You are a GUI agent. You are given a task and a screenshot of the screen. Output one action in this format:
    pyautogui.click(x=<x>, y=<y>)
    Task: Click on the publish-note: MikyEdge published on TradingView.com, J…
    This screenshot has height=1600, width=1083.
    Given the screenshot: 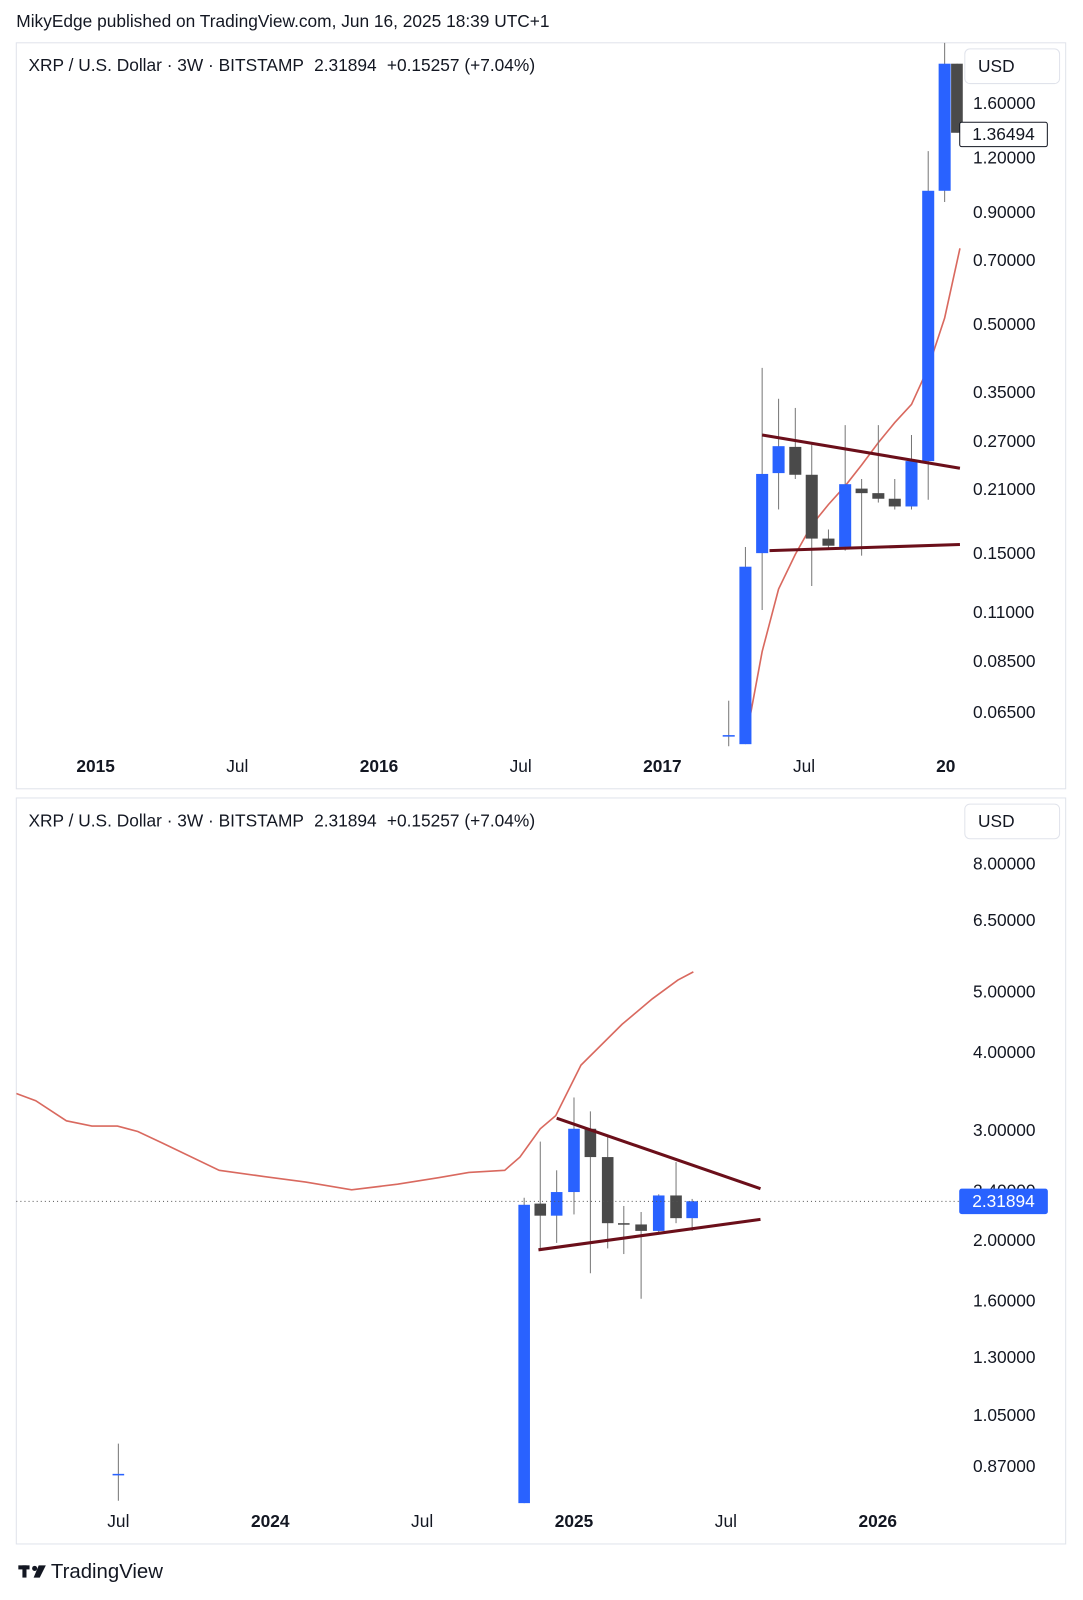 What is the action you would take?
    pyautogui.click(x=282, y=21)
    